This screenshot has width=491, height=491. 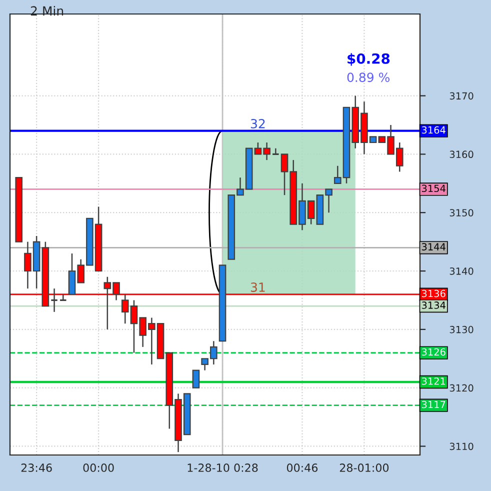 What do you see at coordinates (434, 130) in the screenshot?
I see `ref-line-label: 3164` at bounding box center [434, 130].